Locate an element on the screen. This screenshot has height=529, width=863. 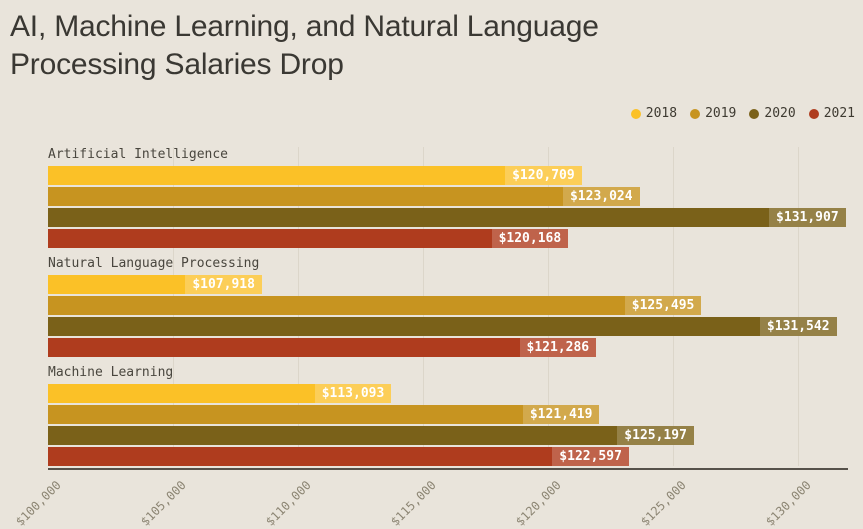
bar-row: $131,542 is located at coordinates (448, 326).